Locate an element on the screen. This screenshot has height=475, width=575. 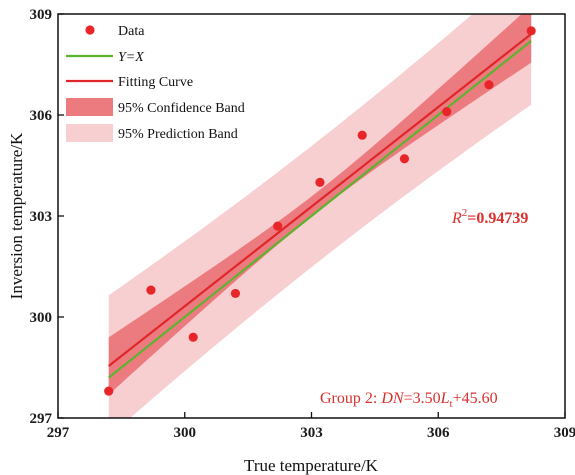
dn-symbol: DN is located at coordinates (392, 398).